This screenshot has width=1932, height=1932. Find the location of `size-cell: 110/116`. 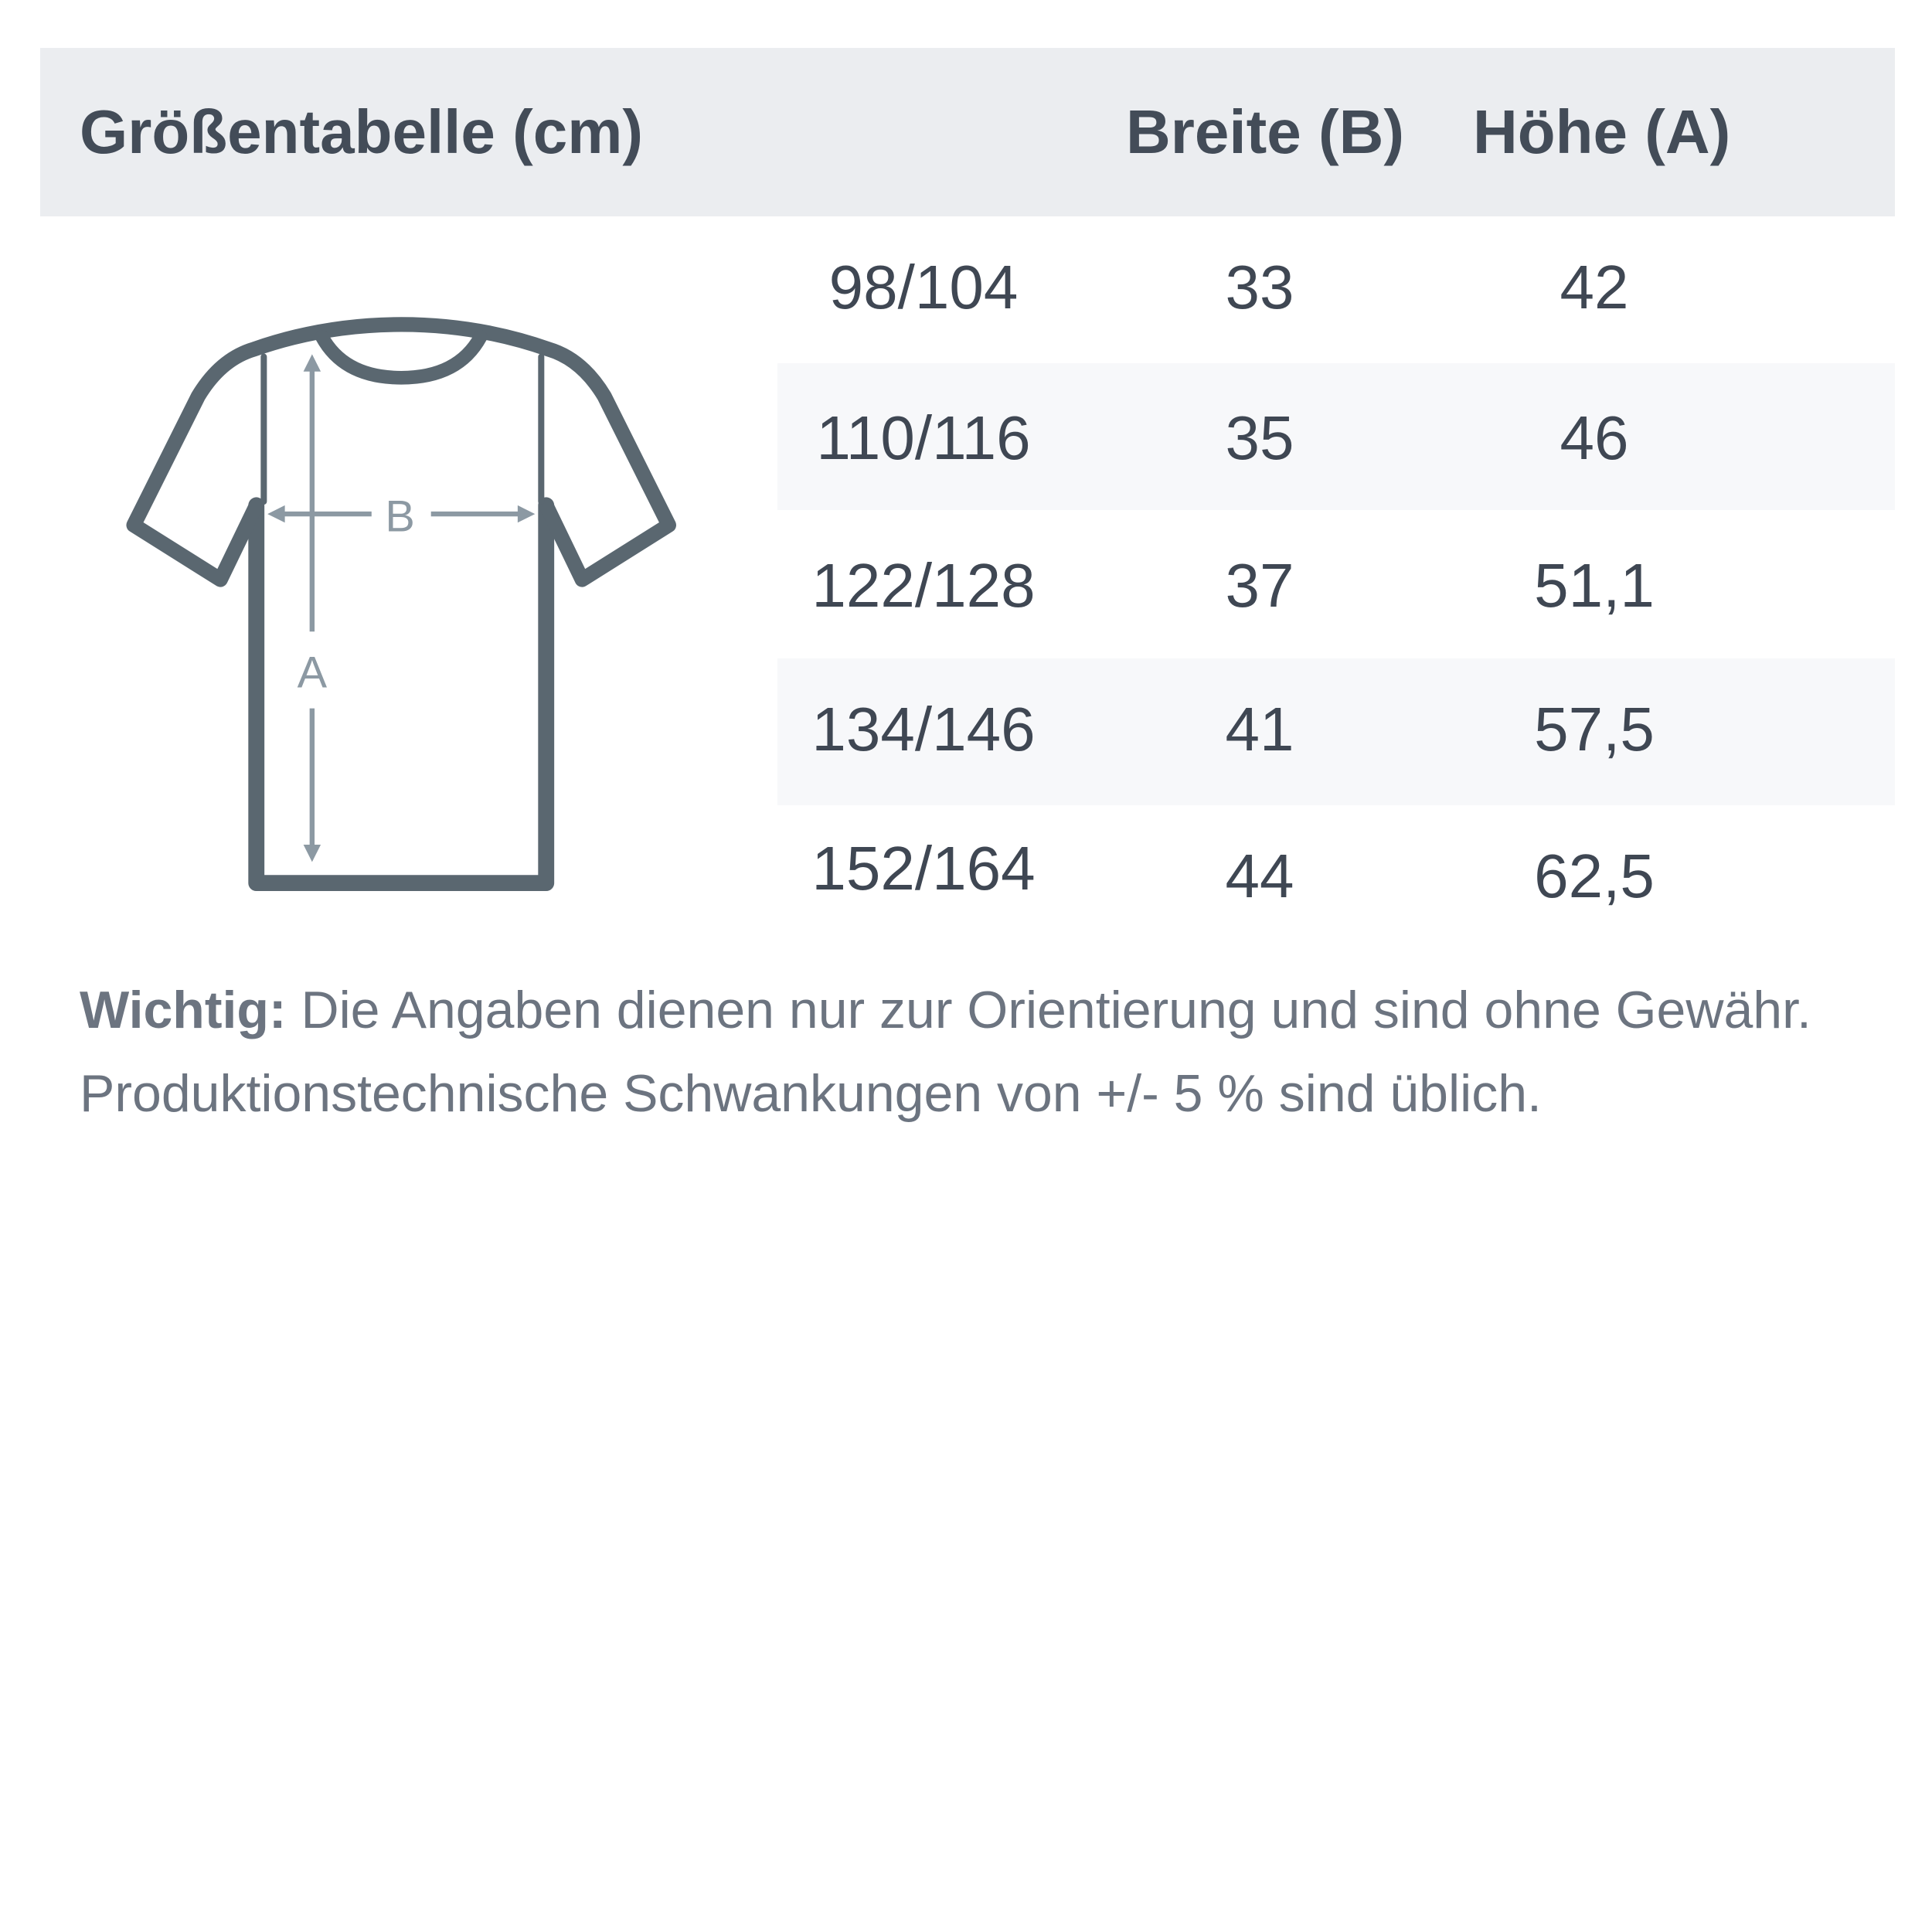

size-cell: 110/116 is located at coordinates (923, 438).